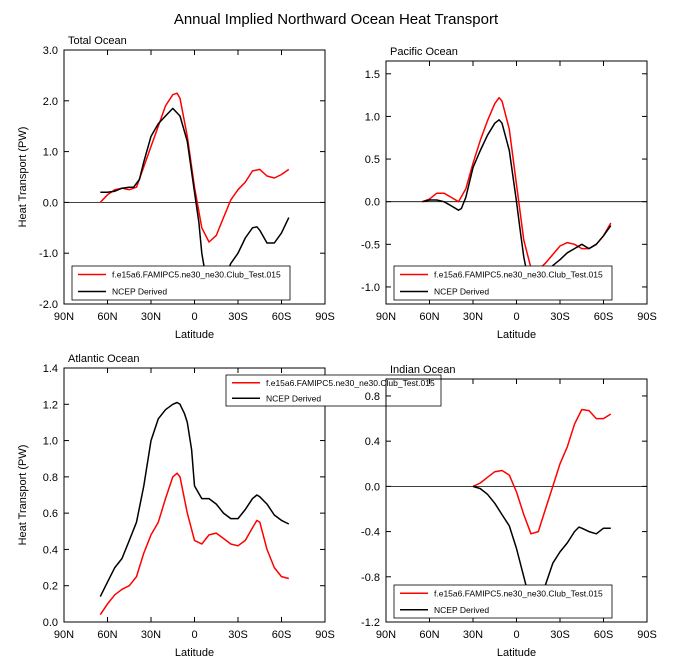  Describe the element at coordinates (370, 578) in the screenshot. I see `y-tick-label: -0.8` at that location.